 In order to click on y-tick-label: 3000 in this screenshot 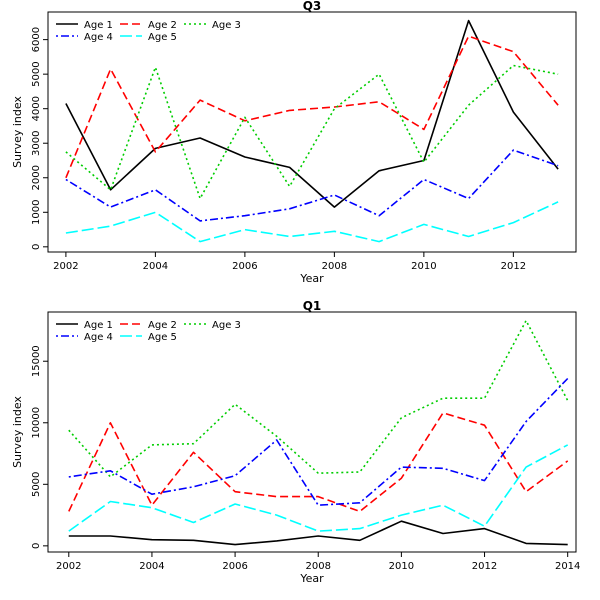, I will do `click(36, 142)`.